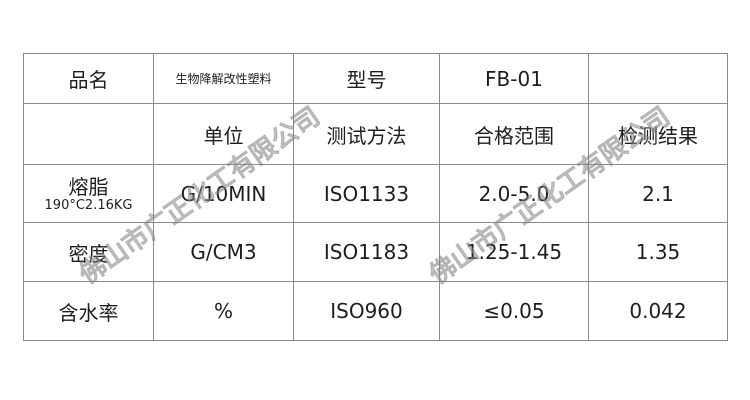 This screenshot has width=750, height=400. Describe the element at coordinates (514, 193) in the screenshot. I see `range-cell: 2.0-5.0` at that location.